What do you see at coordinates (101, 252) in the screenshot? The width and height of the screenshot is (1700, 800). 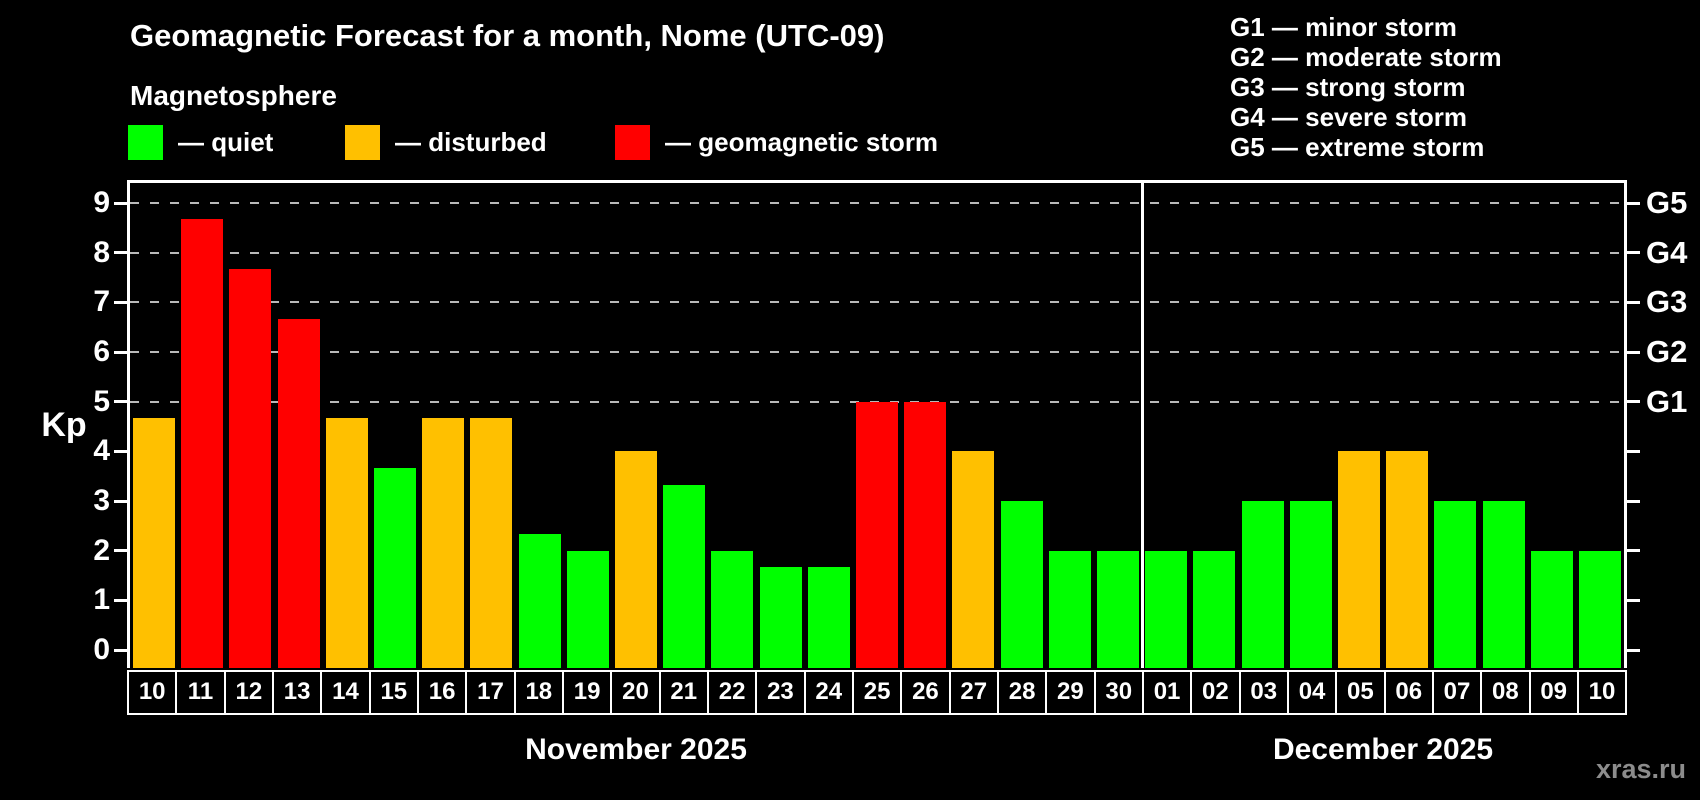 I see `y-tick-label: 8` at bounding box center [101, 252].